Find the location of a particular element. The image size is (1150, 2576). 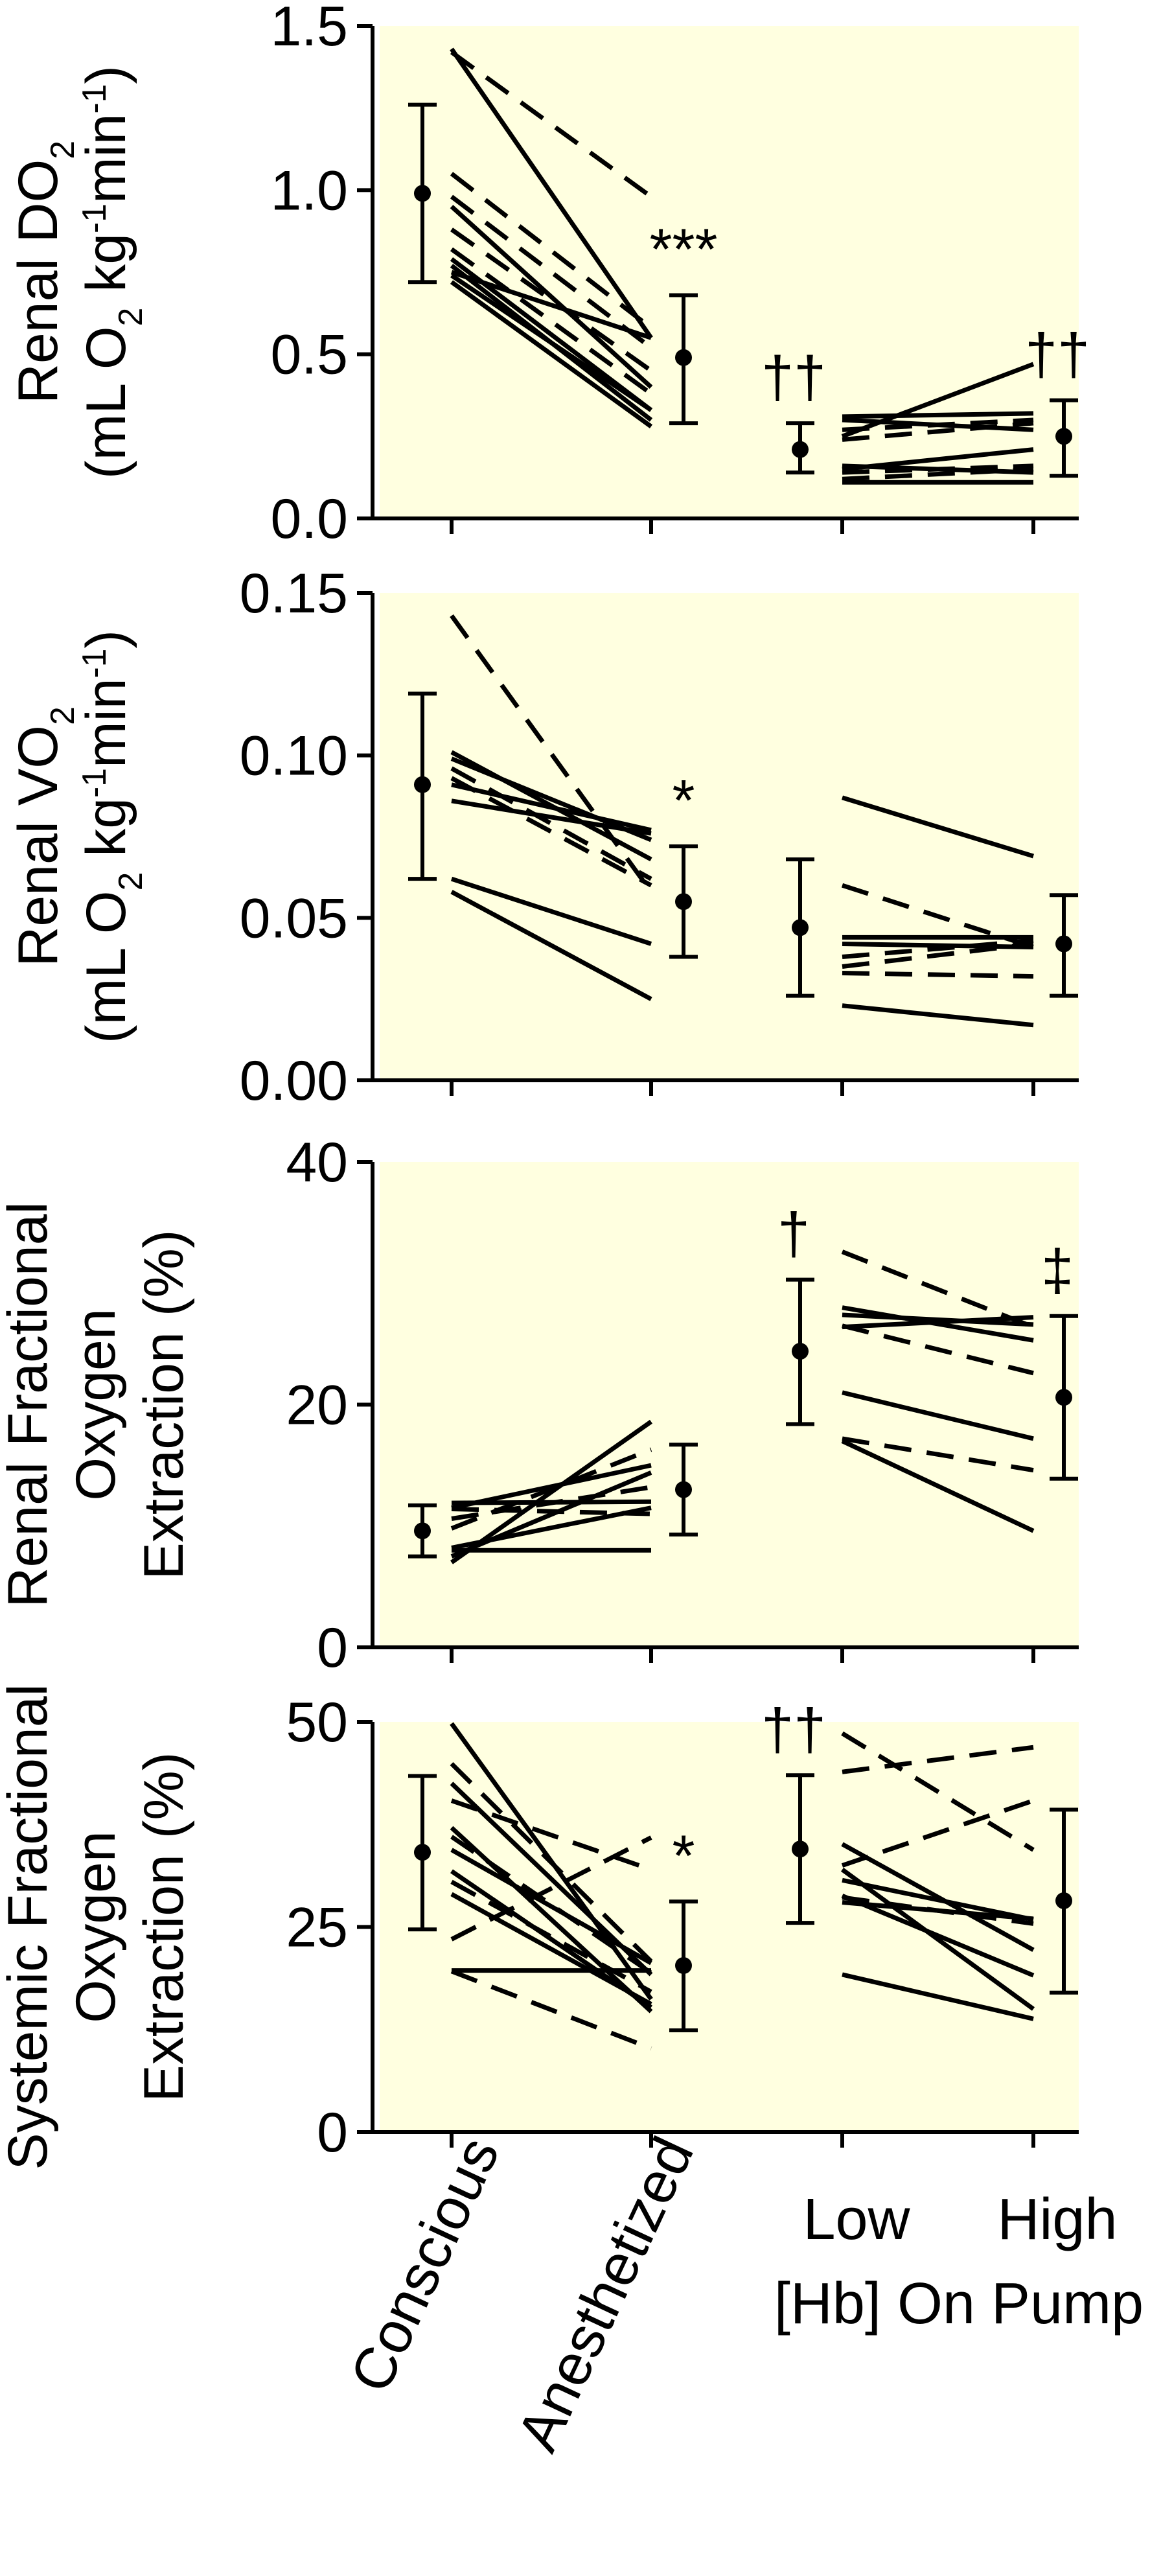

y-tick-label: 0.0 is located at coordinates (309, 519).